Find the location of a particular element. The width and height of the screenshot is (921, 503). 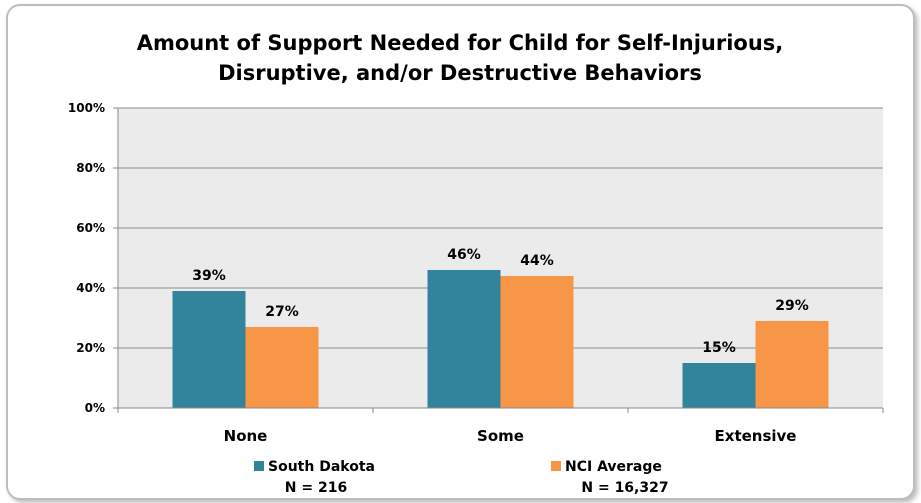

legend-n-nci-average: N = 16,327 is located at coordinates (624, 488).